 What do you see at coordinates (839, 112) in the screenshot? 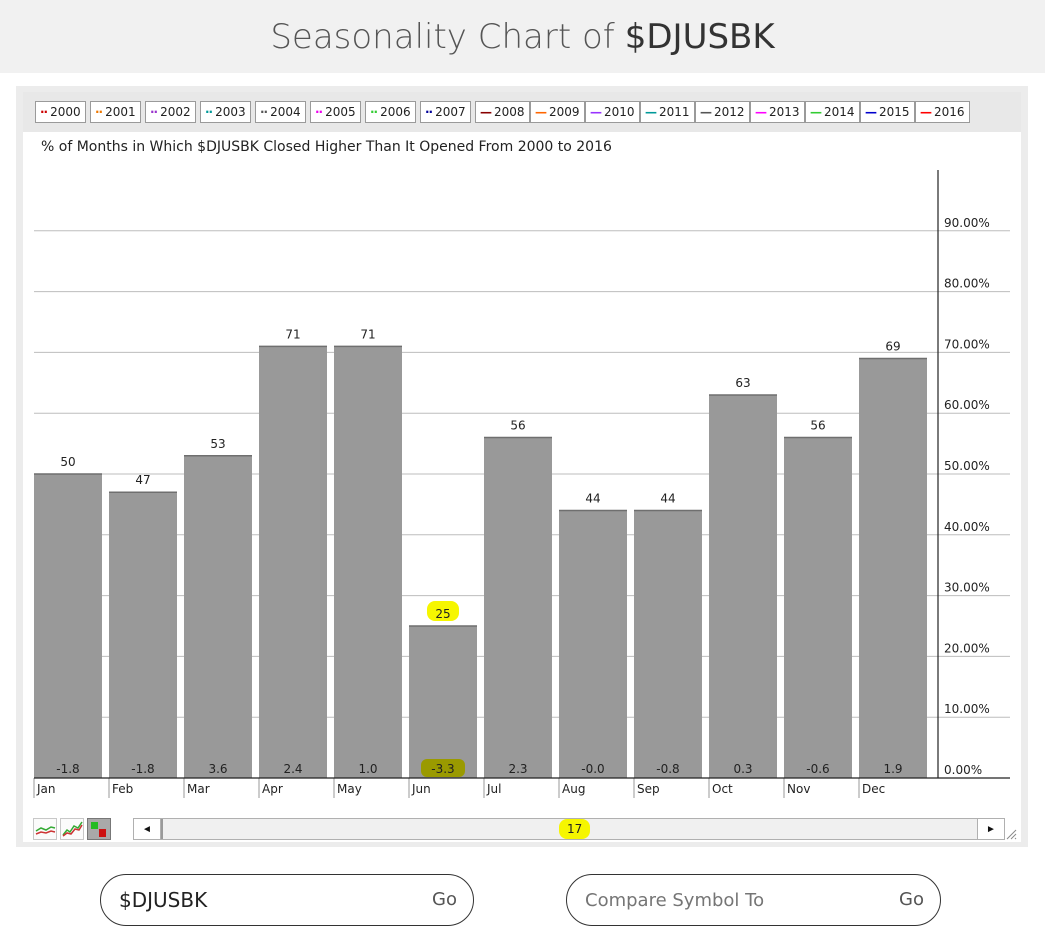
I see `legend-label: 2014` at bounding box center [839, 112].